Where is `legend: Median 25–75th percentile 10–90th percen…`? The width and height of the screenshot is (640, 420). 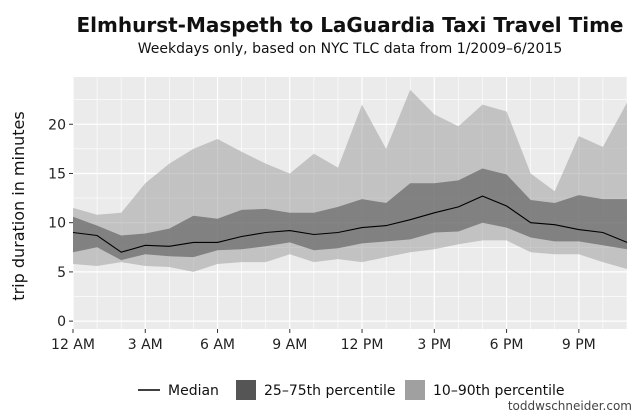 legend: Median 25–75th percentile 10–90th percen… is located at coordinates (351, 390).